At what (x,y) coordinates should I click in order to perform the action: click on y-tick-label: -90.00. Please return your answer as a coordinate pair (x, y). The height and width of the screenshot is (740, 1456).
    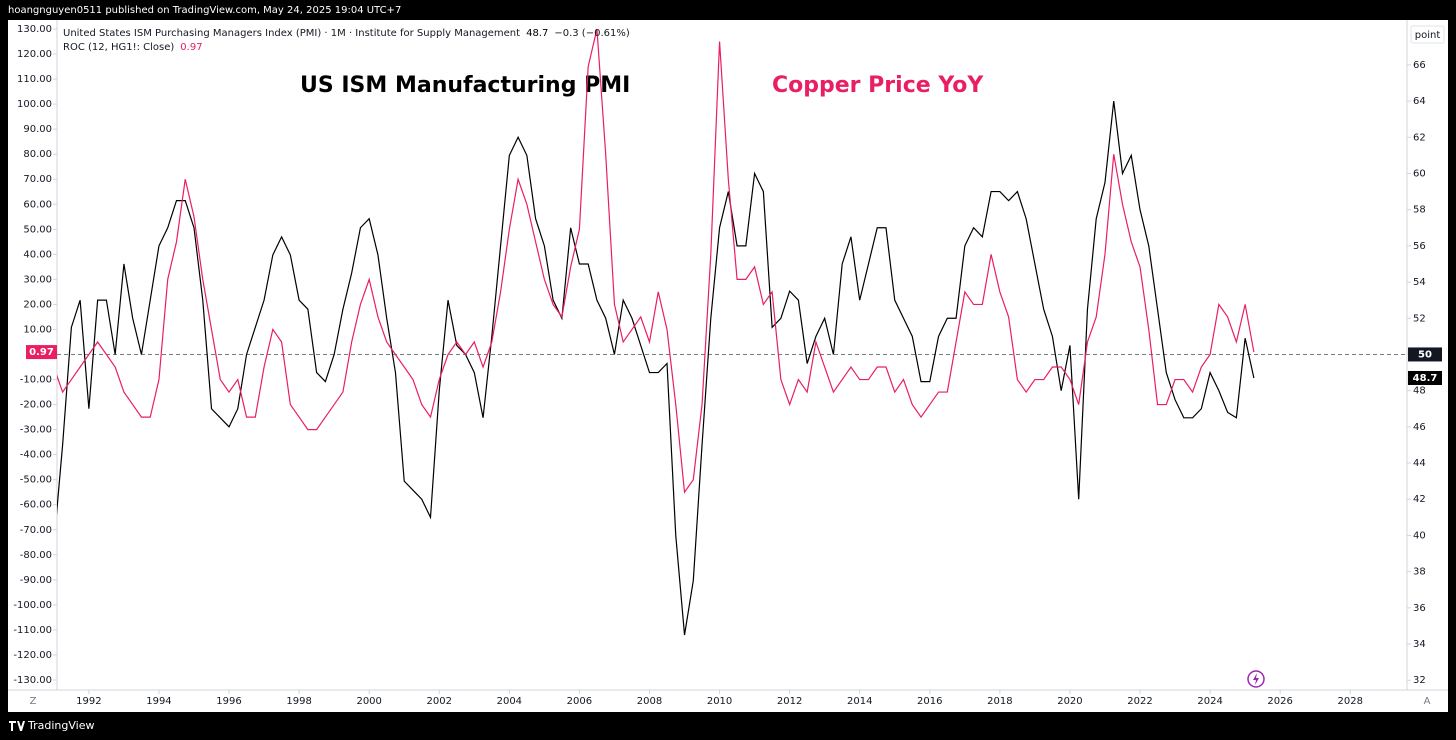
    Looking at the image, I should click on (36, 580).